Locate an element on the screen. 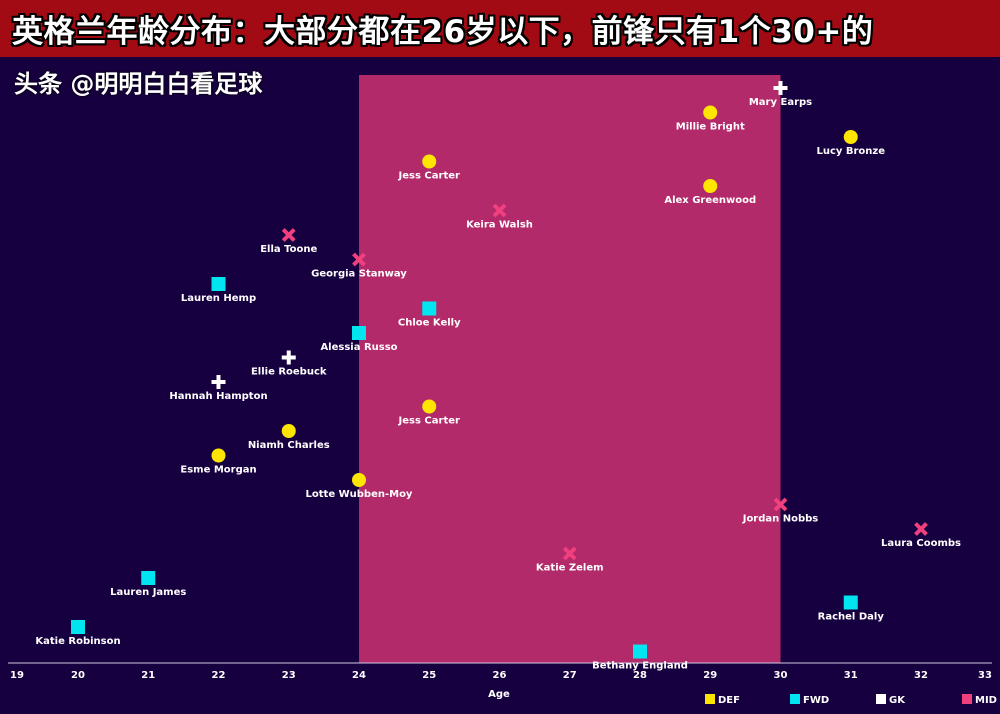 The width and height of the screenshot is (1000, 714). legend-label-gk: GK is located at coordinates (897, 700).